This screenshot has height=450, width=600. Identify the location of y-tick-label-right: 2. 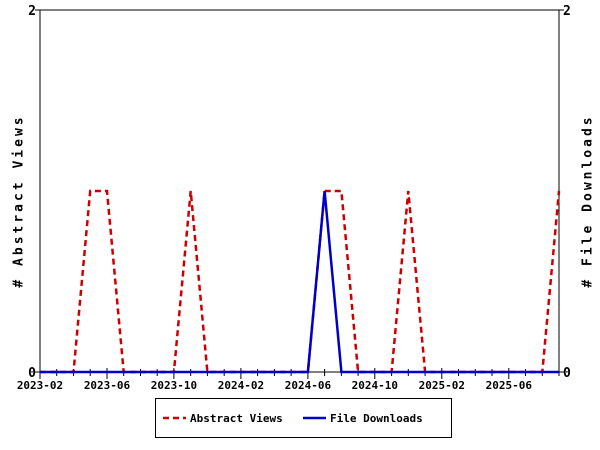
(567, 11).